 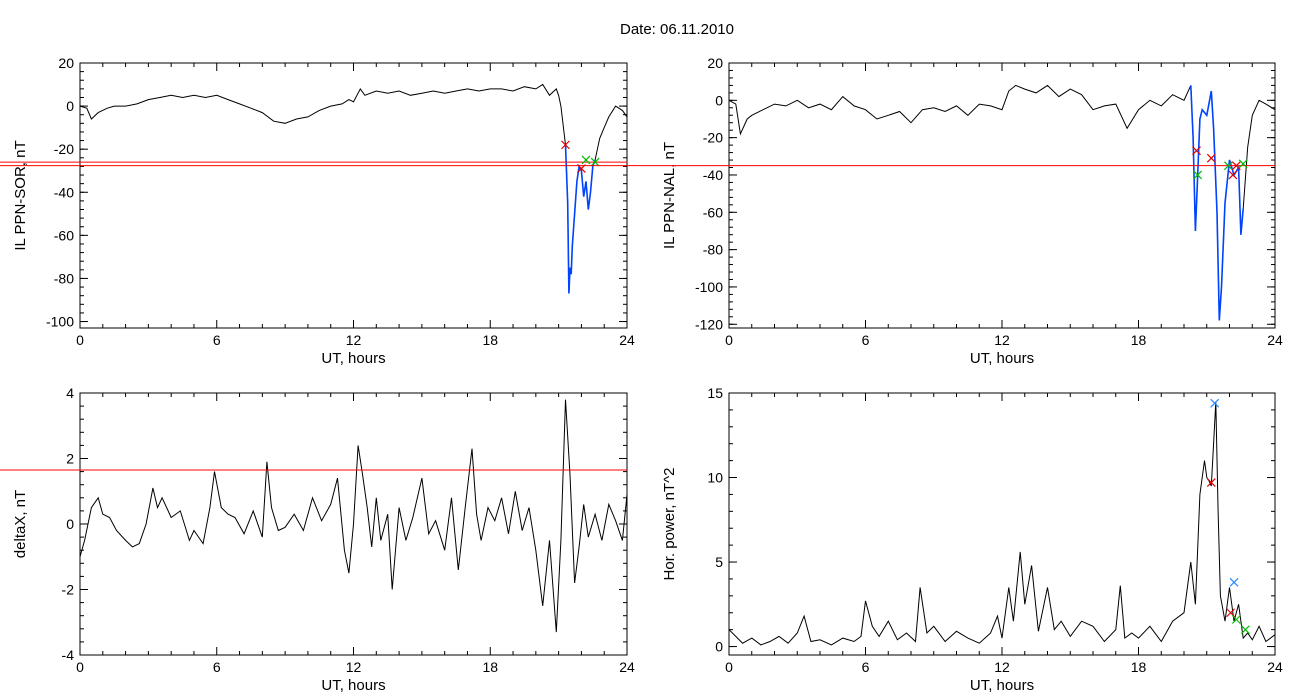 What do you see at coordinates (68, 590) in the screenshot?
I see `y-tick-label: -2` at bounding box center [68, 590].